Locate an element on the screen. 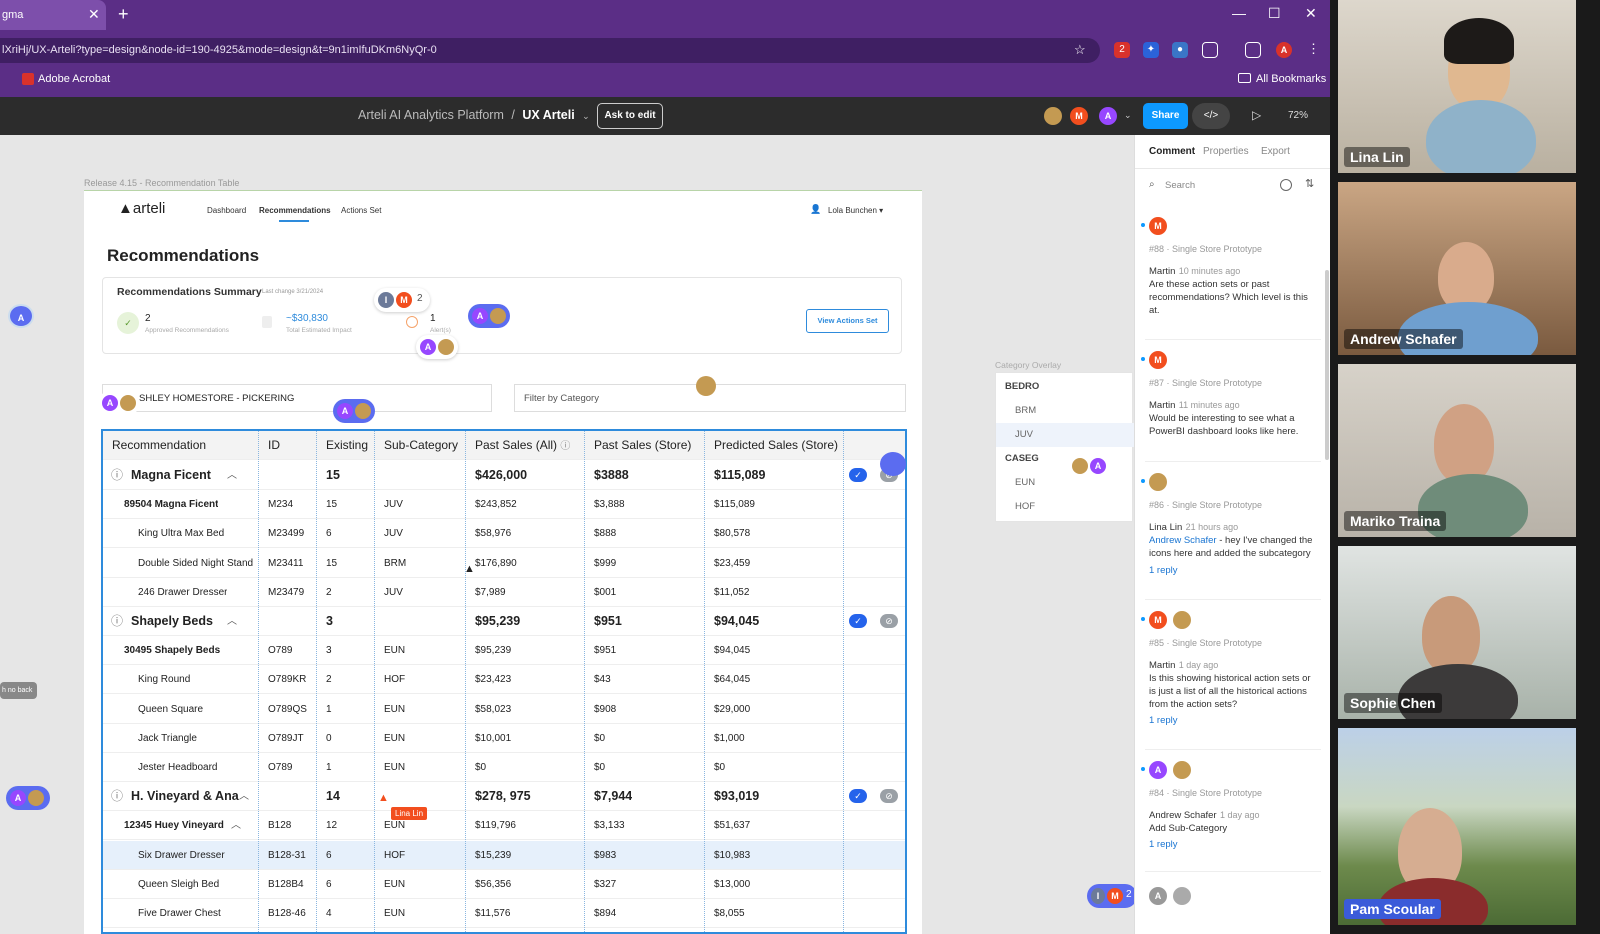 The height and width of the screenshot is (934, 1600). video-tile-1: Lina Lin is located at coordinates (1457, 86).